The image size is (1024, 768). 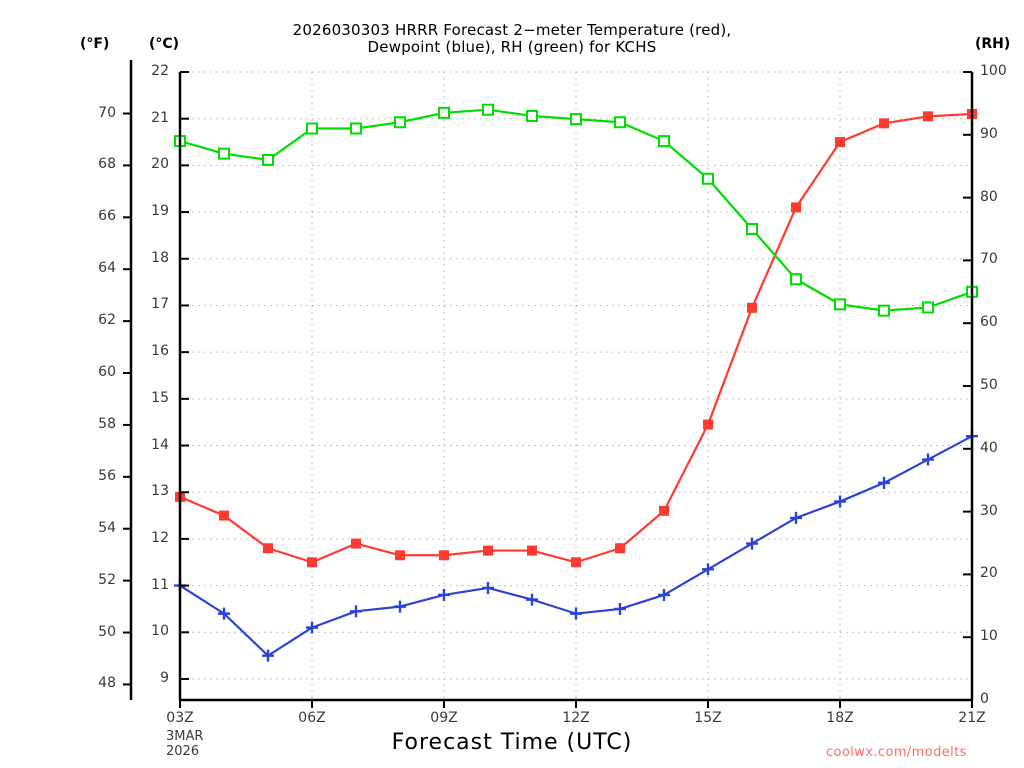 I want to click on tick-label-celsius: 13, so click(x=160, y=491).